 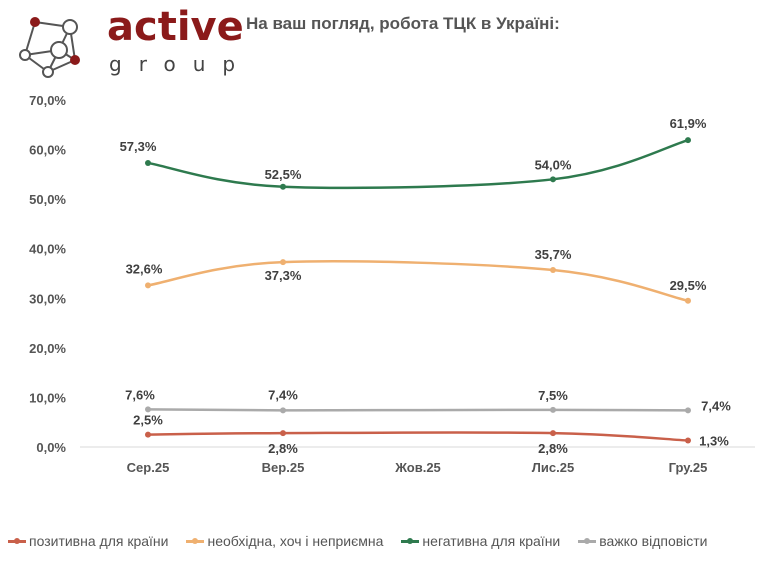 What do you see at coordinates (181, 64) in the screenshot?
I see `logo-word-group: group` at bounding box center [181, 64].